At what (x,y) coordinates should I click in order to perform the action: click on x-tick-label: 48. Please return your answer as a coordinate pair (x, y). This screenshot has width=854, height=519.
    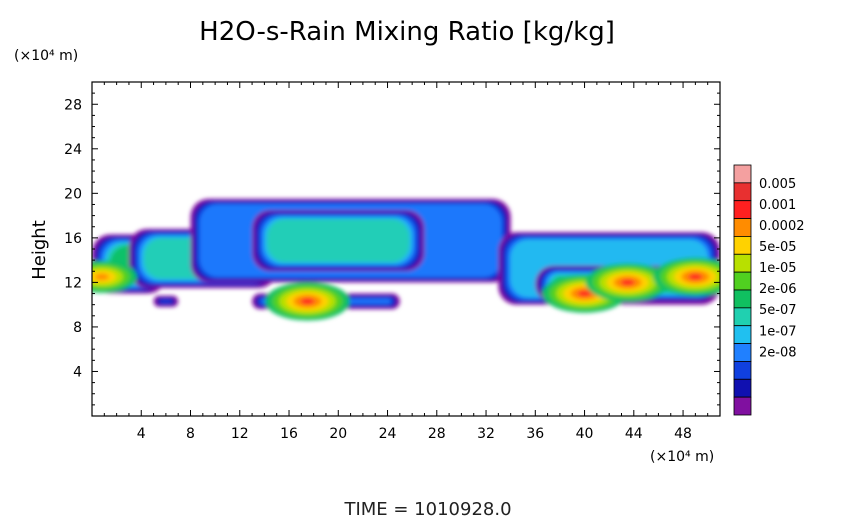
    Looking at the image, I should click on (683, 434).